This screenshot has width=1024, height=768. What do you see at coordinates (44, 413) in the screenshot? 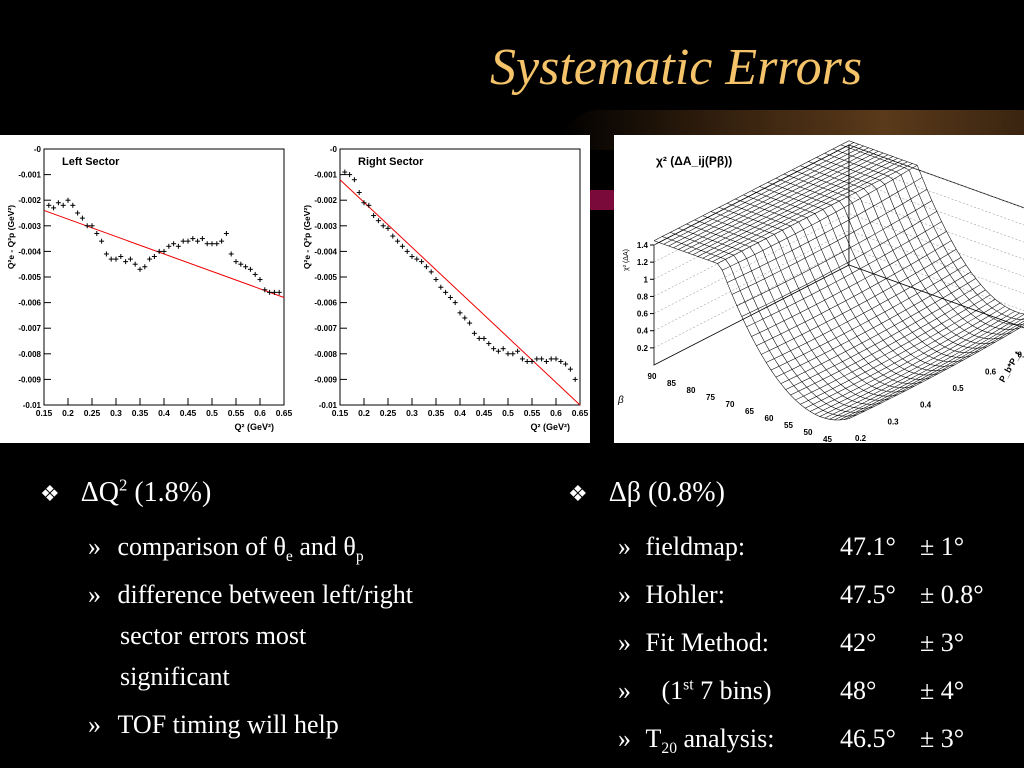
I see `x-tick-label: 0.15` at bounding box center [44, 413].